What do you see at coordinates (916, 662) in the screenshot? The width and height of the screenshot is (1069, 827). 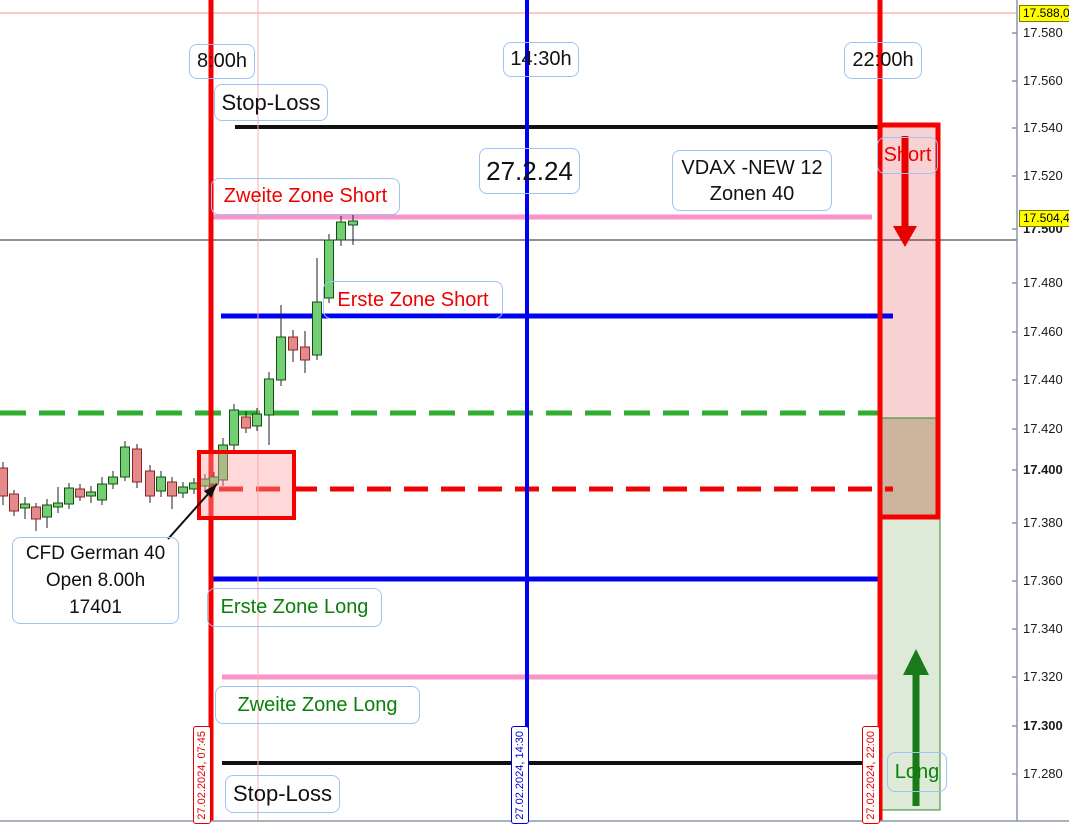 I see `long-entry-arrow-head` at bounding box center [916, 662].